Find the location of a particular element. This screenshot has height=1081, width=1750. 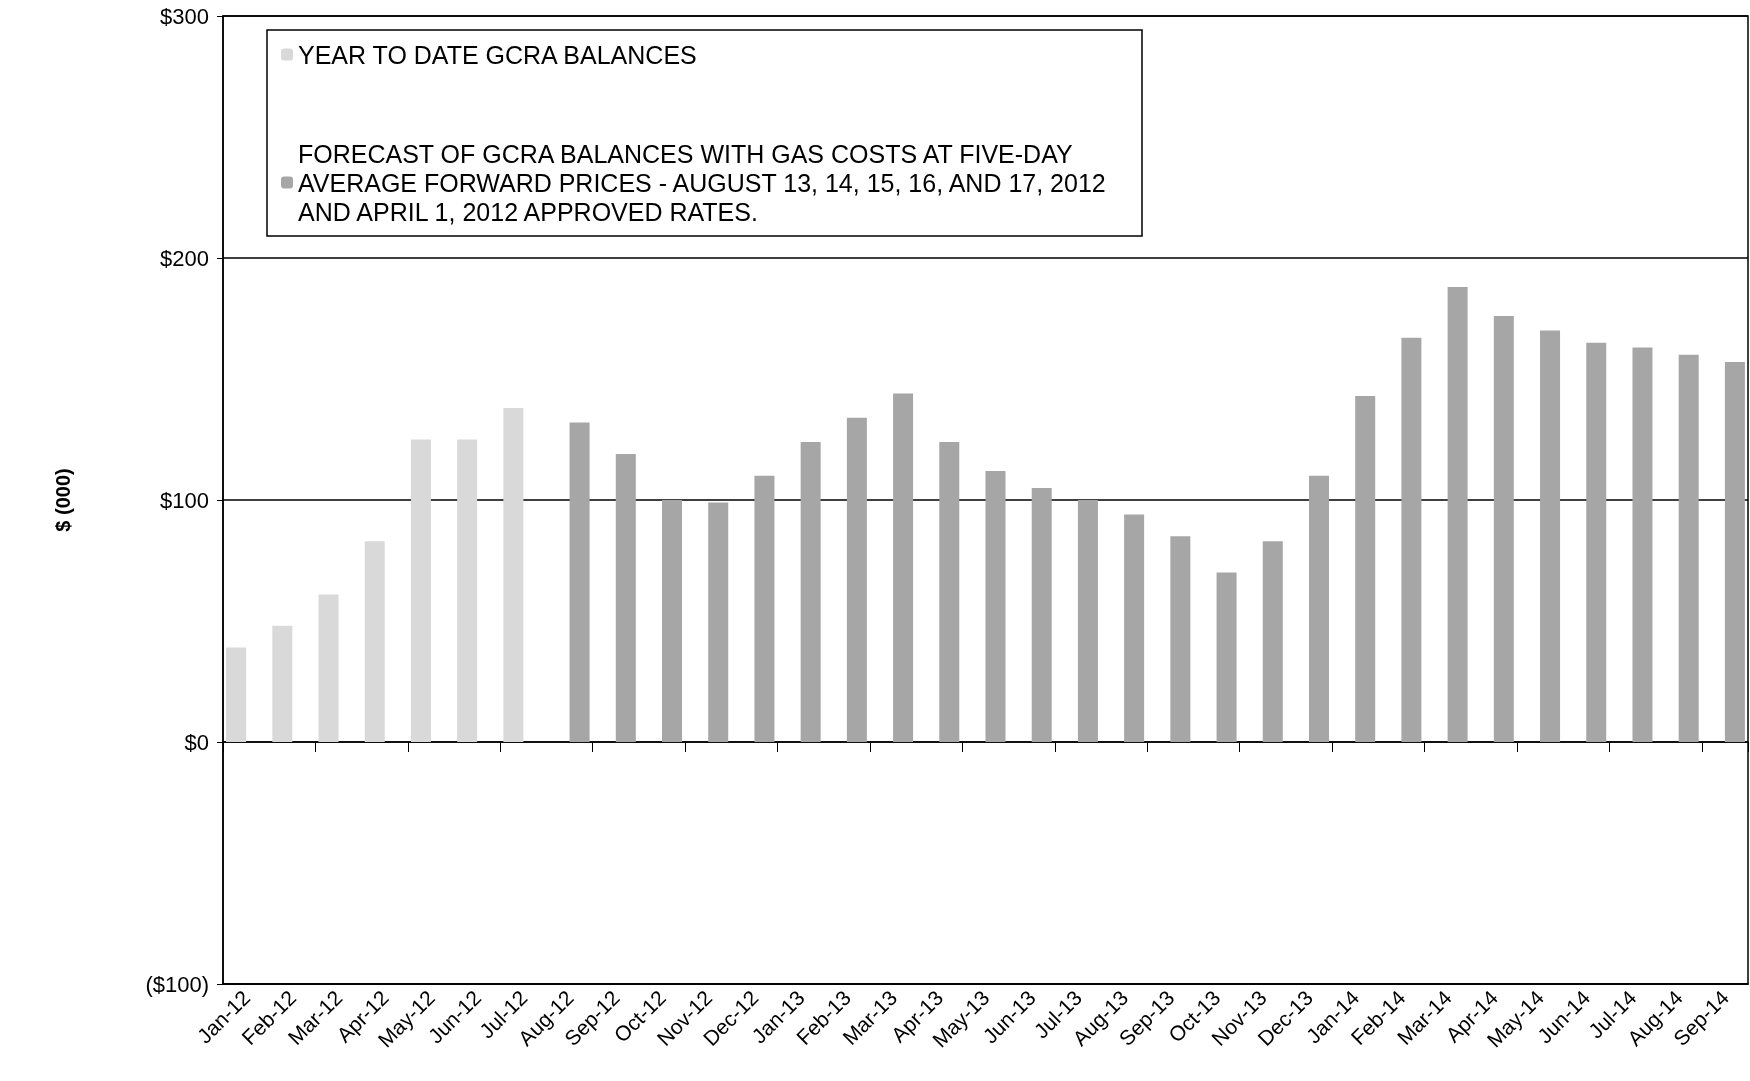

y-tick-label: $200 is located at coordinates (184, 258).